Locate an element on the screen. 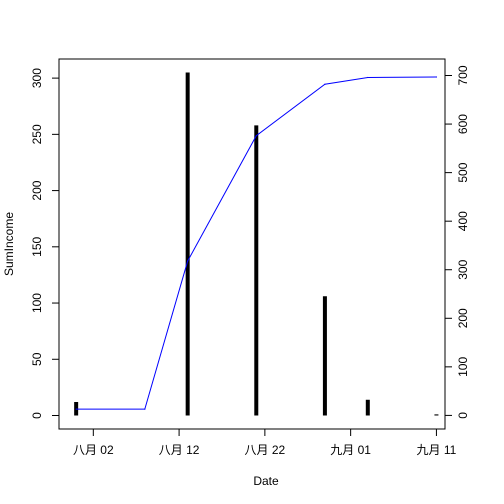  y-left-tick-label: 300 is located at coordinates (37, 78).